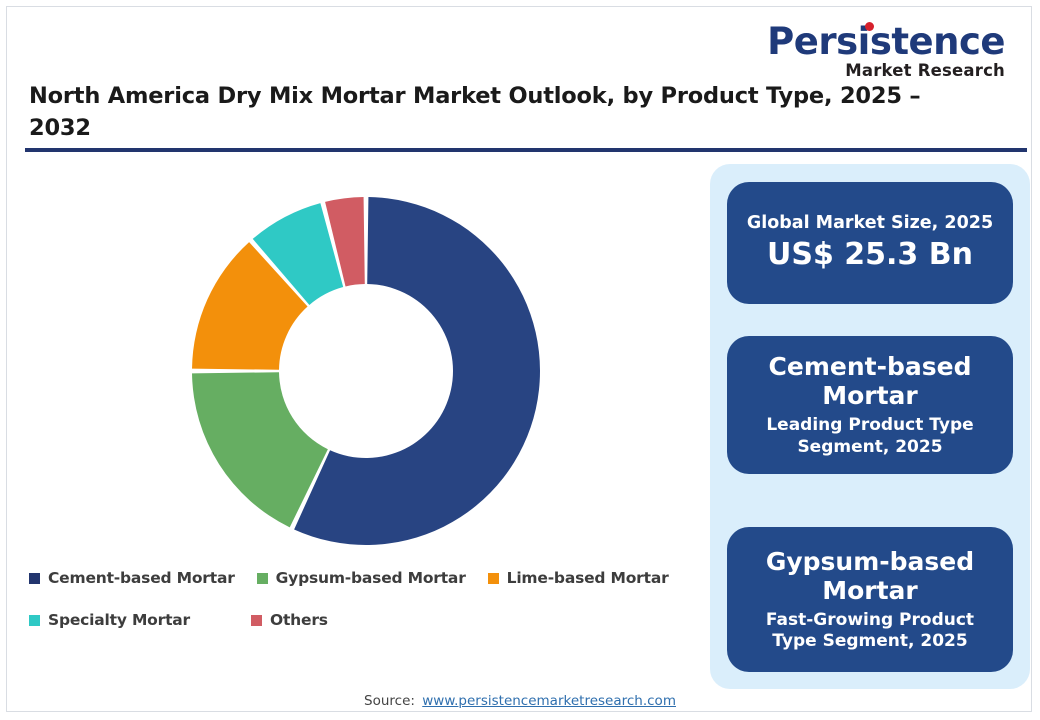 The width and height of the screenshot is (1040, 720). I want to click on legend-label: Lime-based Mortar, so click(587, 578).